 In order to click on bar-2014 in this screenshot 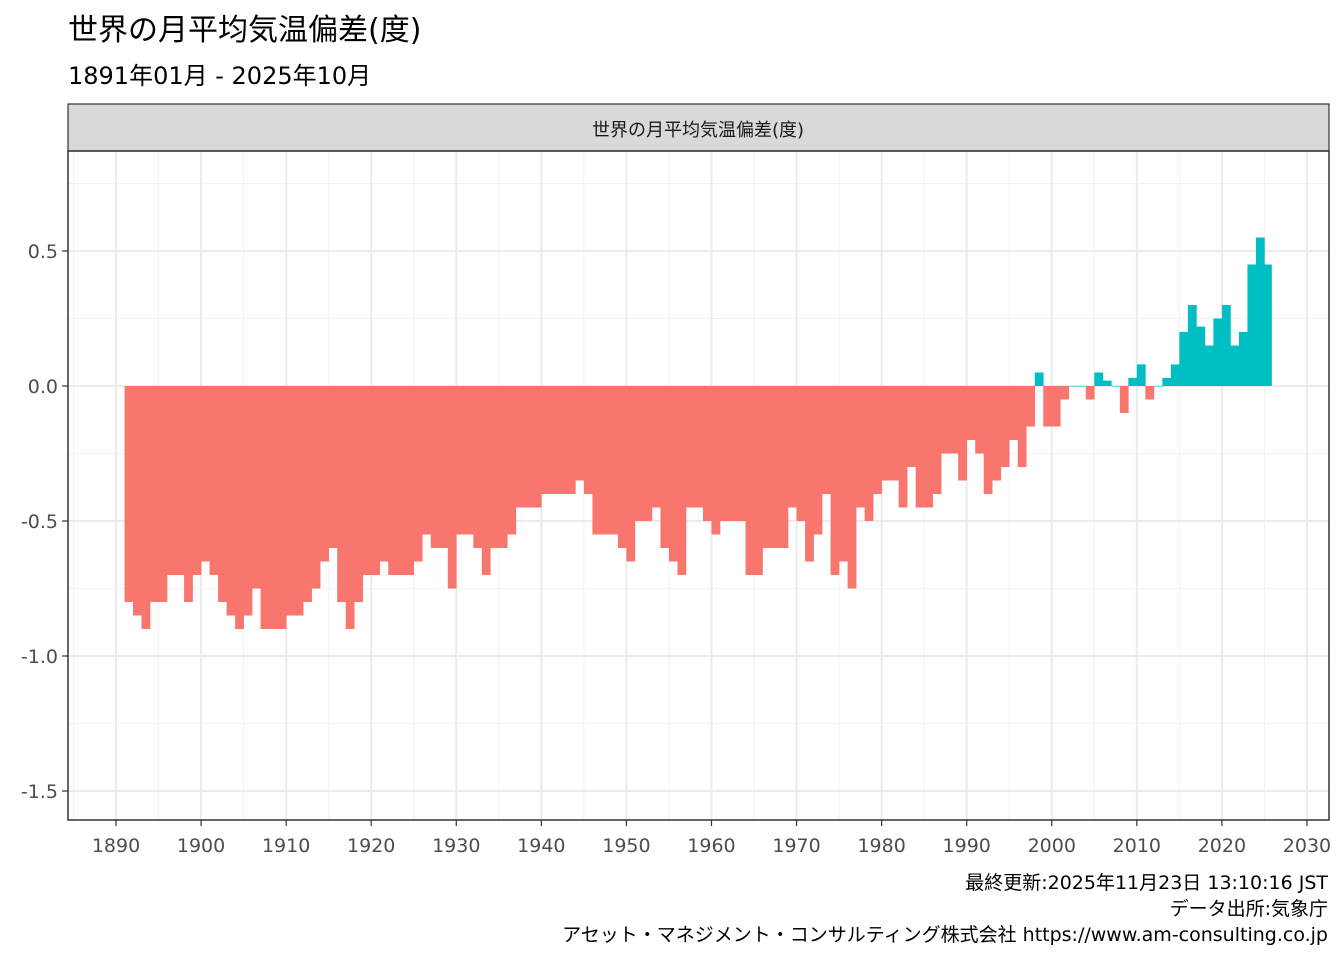, I will do `click(1175, 375)`.